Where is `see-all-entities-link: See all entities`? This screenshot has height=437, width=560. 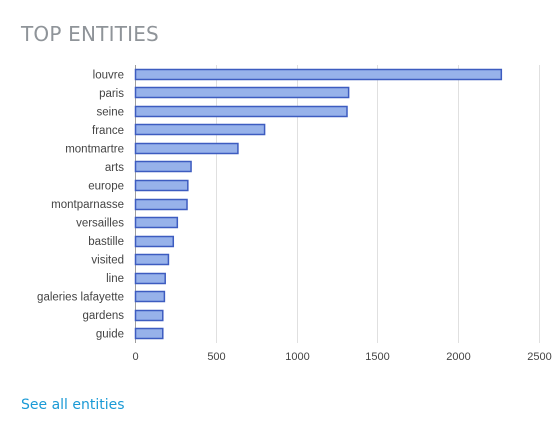 see-all-entities-link: See all entities is located at coordinates (73, 405).